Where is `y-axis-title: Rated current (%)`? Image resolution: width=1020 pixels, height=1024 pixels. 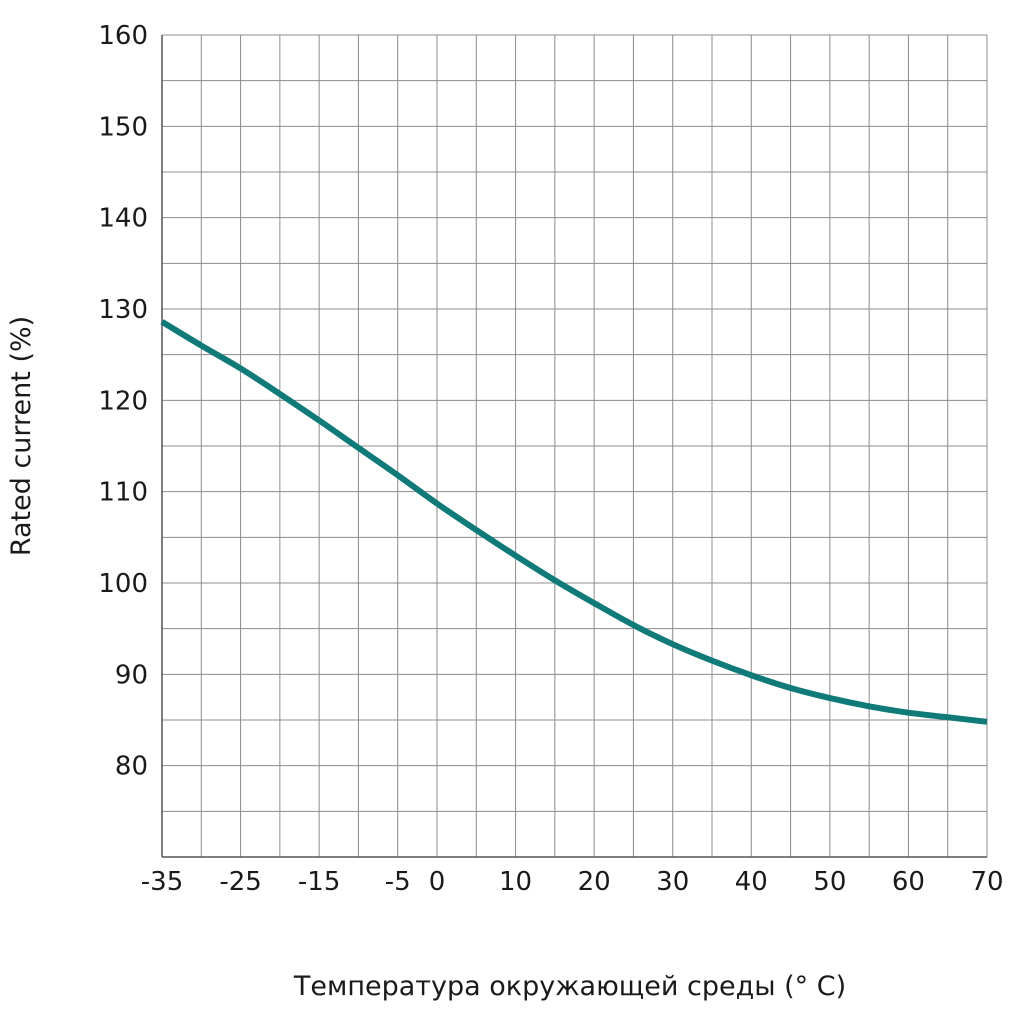 y-axis-title: Rated current (%) is located at coordinates (21, 436).